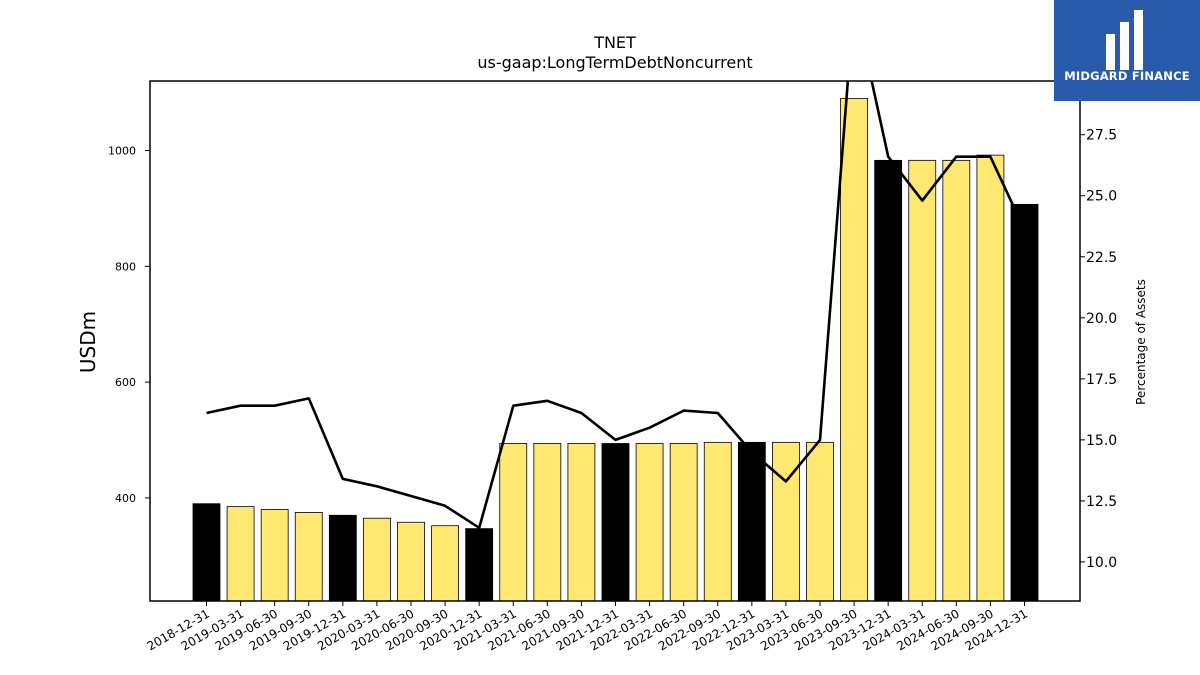  I want to click on y-tick-label: 400, so click(125, 498).